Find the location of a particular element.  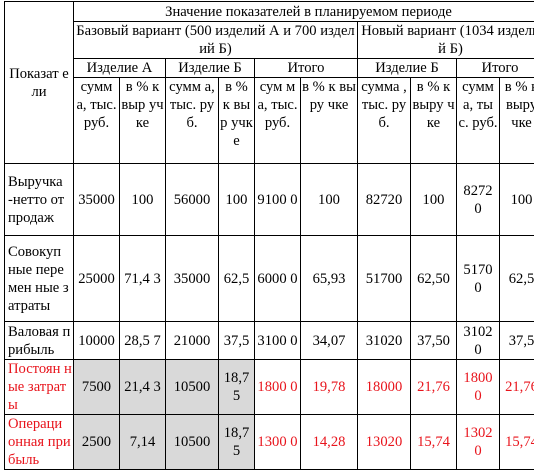

table-cell: 2500 is located at coordinates (97, 442).